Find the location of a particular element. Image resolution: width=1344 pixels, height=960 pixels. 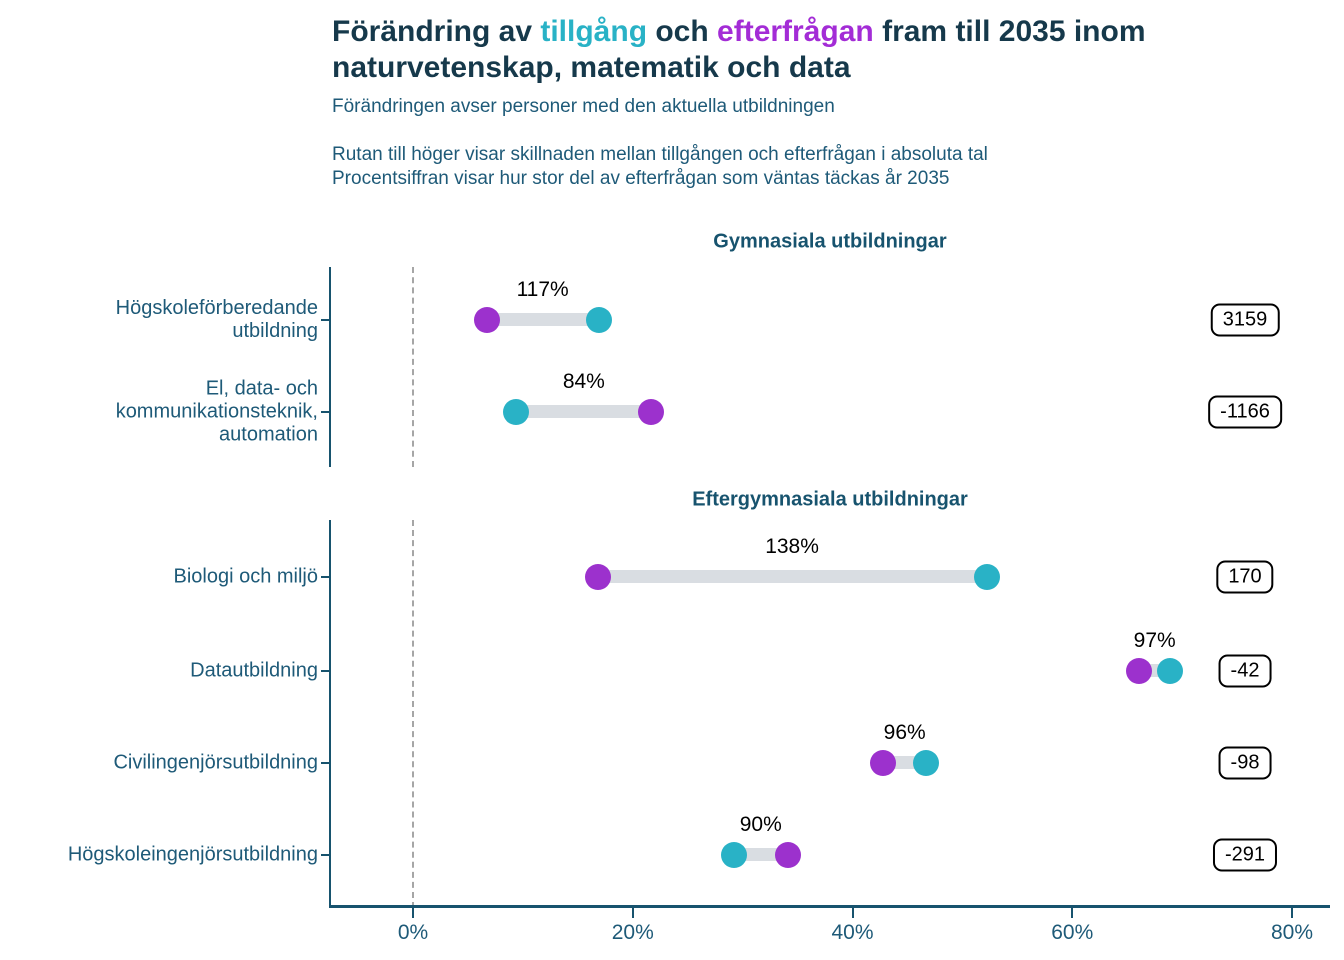

title-prefix: Förändring av is located at coordinates (436, 31).